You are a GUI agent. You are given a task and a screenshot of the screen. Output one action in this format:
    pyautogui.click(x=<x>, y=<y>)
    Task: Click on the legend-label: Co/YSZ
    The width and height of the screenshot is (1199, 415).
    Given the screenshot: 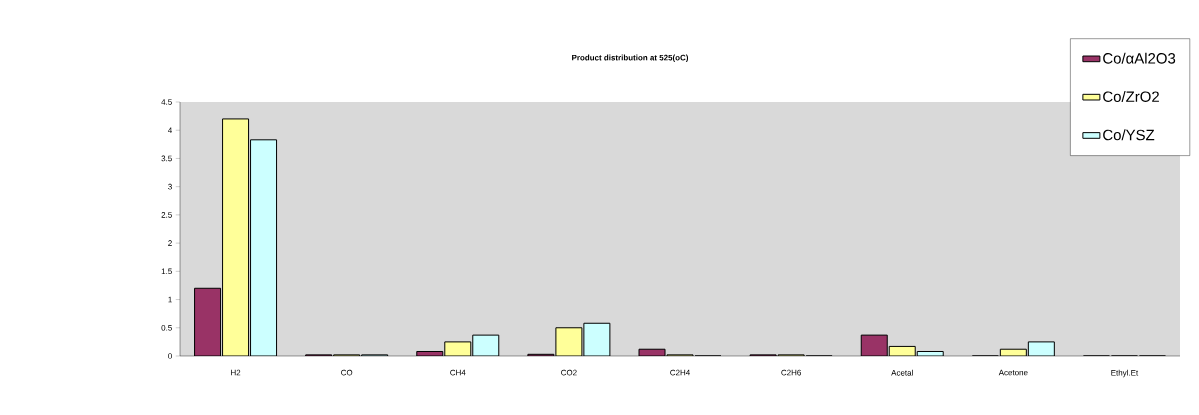 What is the action you would take?
    pyautogui.click(x=1129, y=135)
    